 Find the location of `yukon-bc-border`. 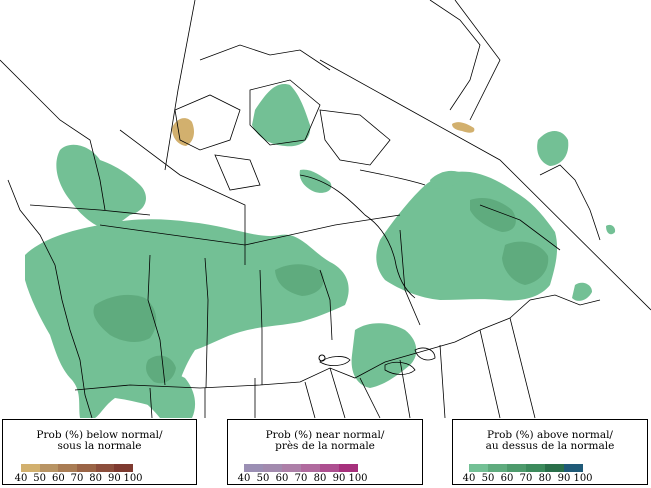

yukon-bc-border is located at coordinates (90, 210).